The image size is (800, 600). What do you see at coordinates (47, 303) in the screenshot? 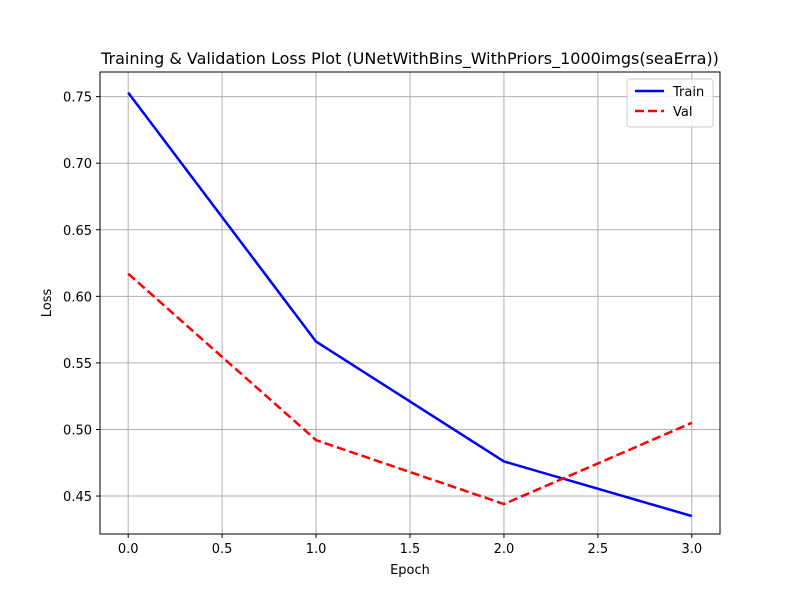
I see `y-axis-label: Loss` at bounding box center [47, 303].